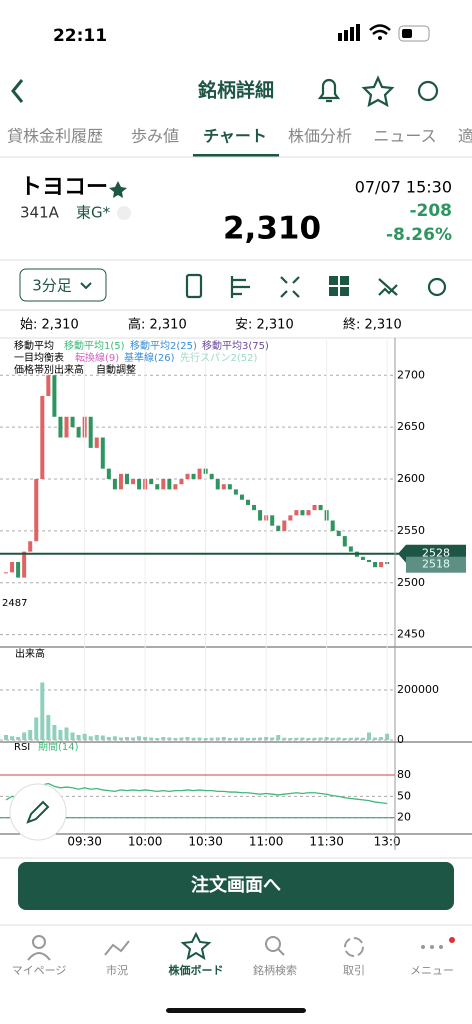  Describe the element at coordinates (378, 91) in the screenshot. I see `favorite-icon` at that location.